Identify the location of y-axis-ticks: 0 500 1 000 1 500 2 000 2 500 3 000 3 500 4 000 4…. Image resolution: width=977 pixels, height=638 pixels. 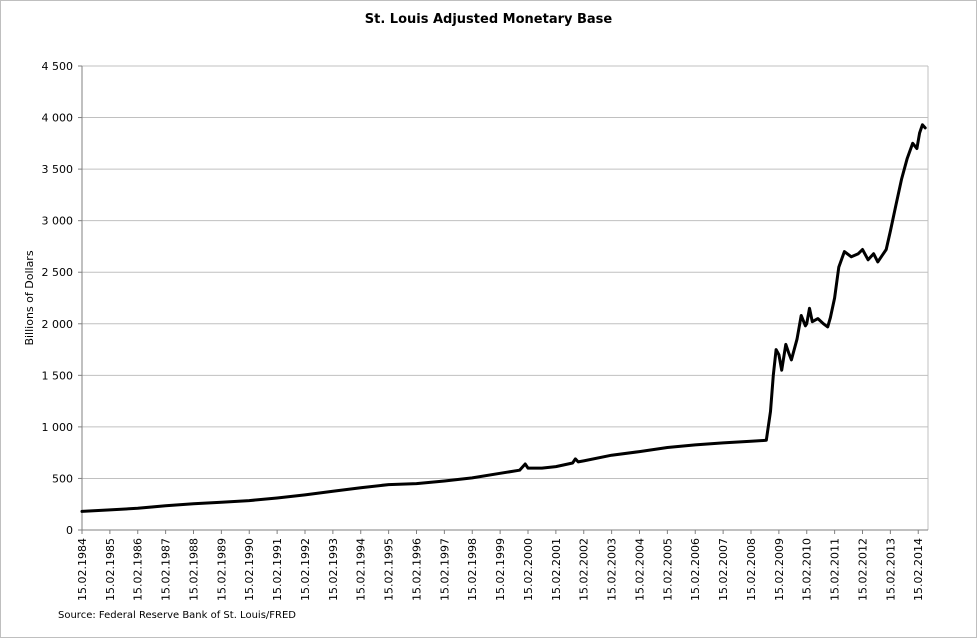
(62, 298).